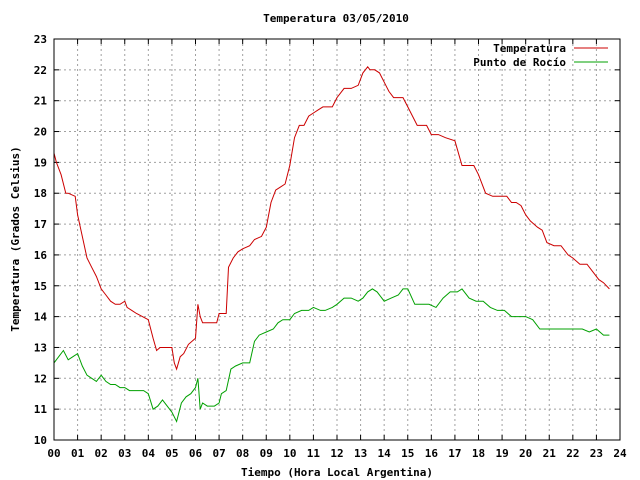  Describe the element at coordinates (432, 453) in the screenshot. I see `x-tick-label: 16` at that location.